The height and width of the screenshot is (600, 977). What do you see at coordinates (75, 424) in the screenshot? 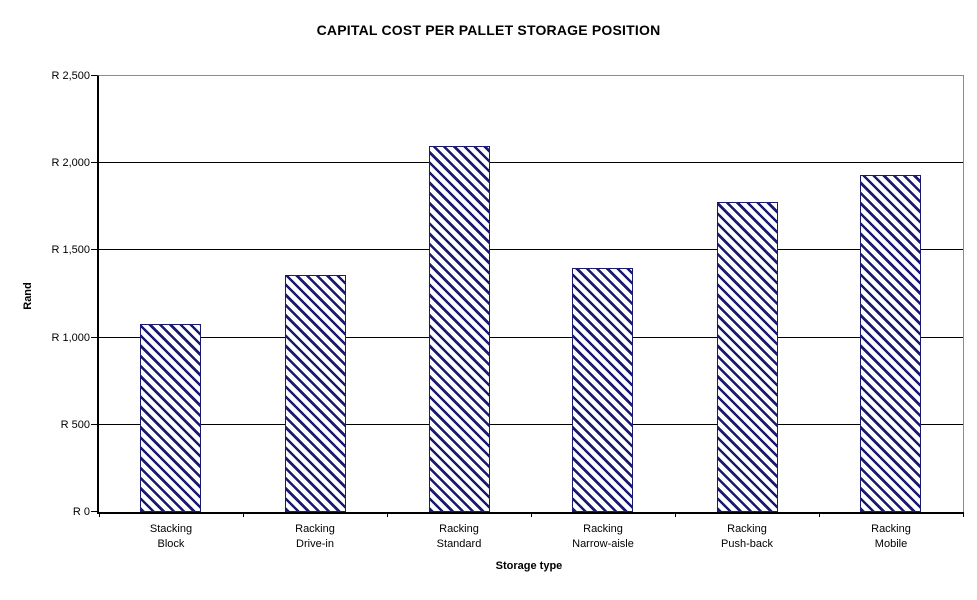
I see `y-tick-label: R 500` at bounding box center [75, 424].